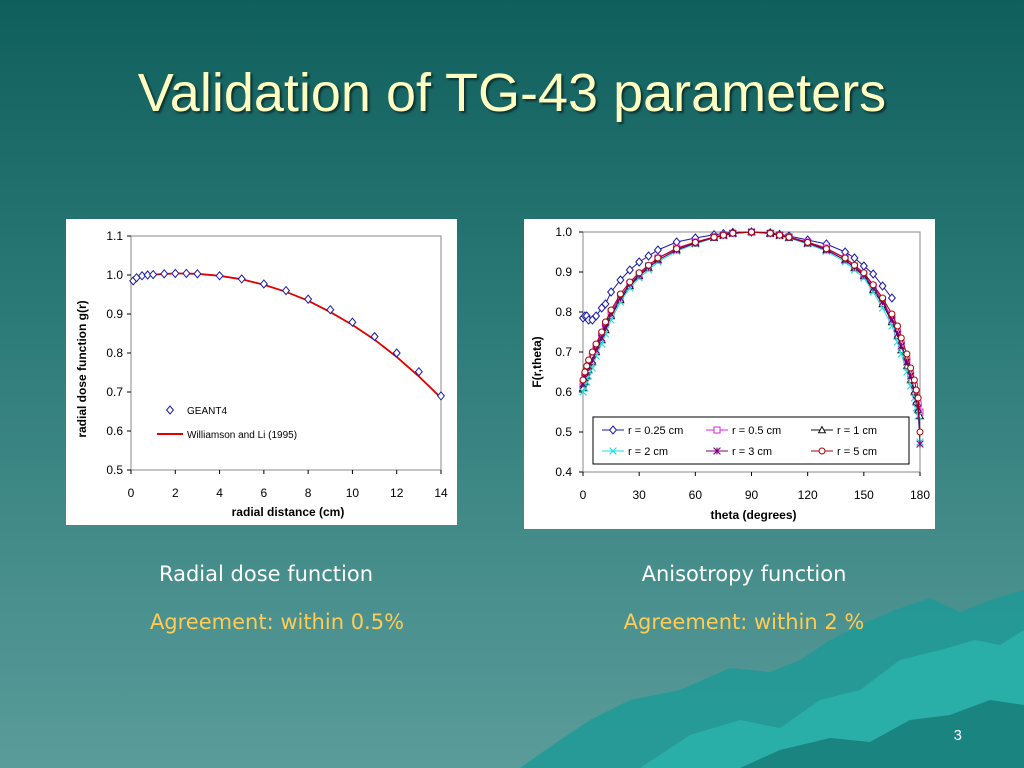 This screenshot has height=768, width=1024. What do you see at coordinates (264, 493) in the screenshot?
I see `x-tick-label: 6` at bounding box center [264, 493].